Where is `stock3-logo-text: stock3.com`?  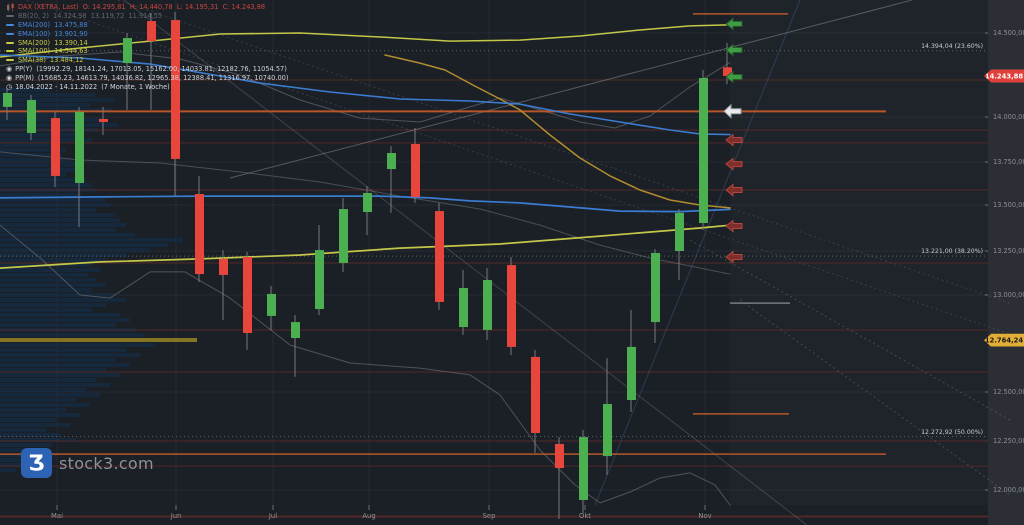 stock3-logo-text: stock3.com is located at coordinates (106, 463).